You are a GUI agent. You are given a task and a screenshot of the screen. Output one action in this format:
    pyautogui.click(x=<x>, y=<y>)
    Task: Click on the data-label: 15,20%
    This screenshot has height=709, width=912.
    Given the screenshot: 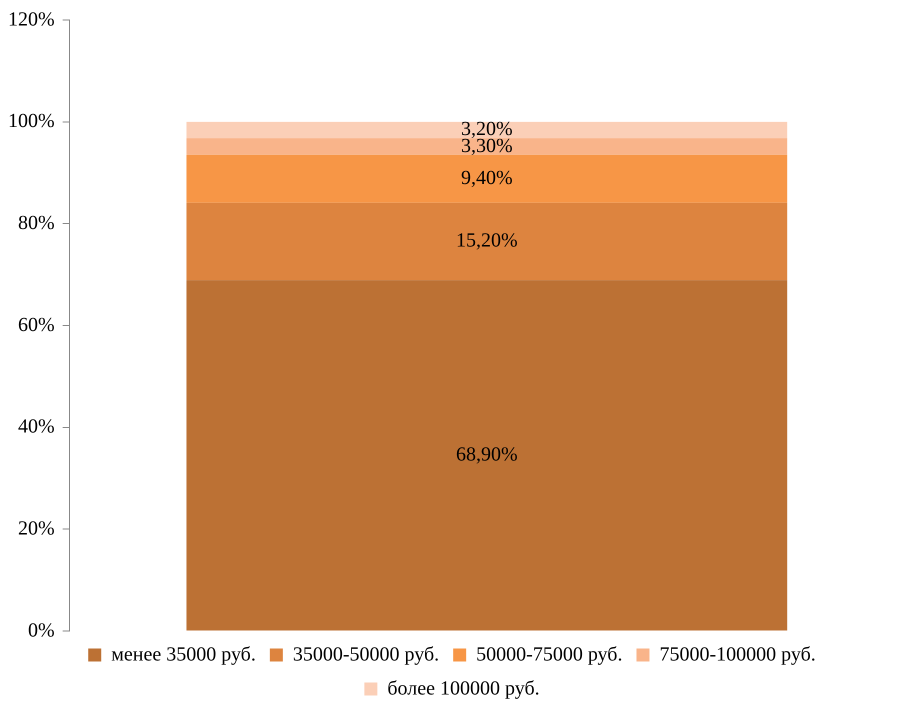 What is the action you would take?
    pyautogui.click(x=487, y=241)
    